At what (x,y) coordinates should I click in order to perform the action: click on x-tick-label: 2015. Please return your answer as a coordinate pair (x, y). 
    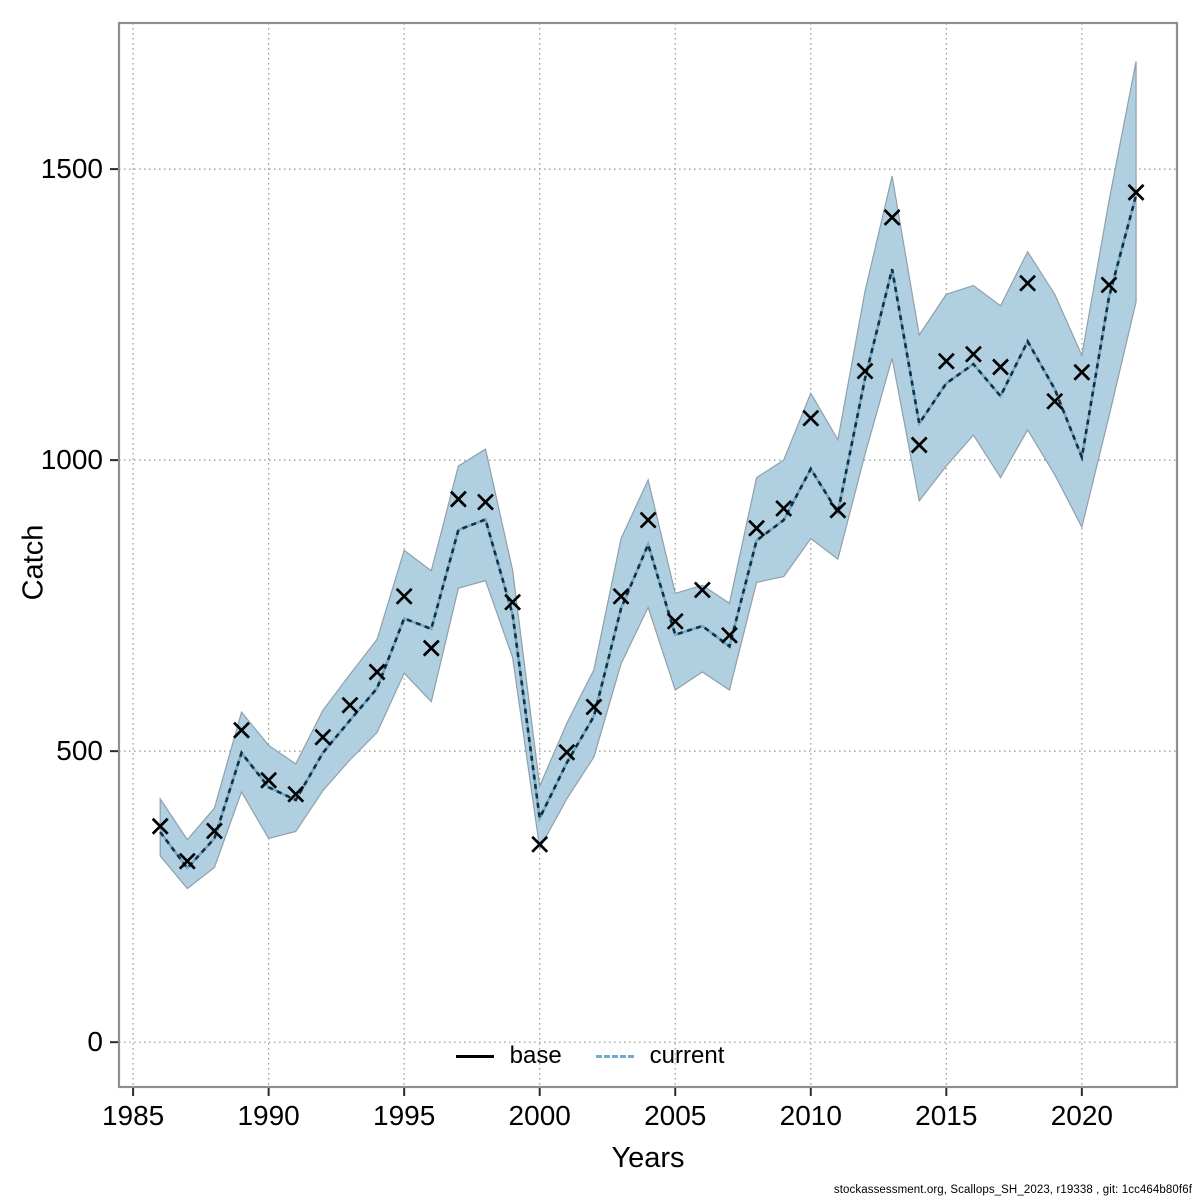
    Looking at the image, I should click on (946, 1115).